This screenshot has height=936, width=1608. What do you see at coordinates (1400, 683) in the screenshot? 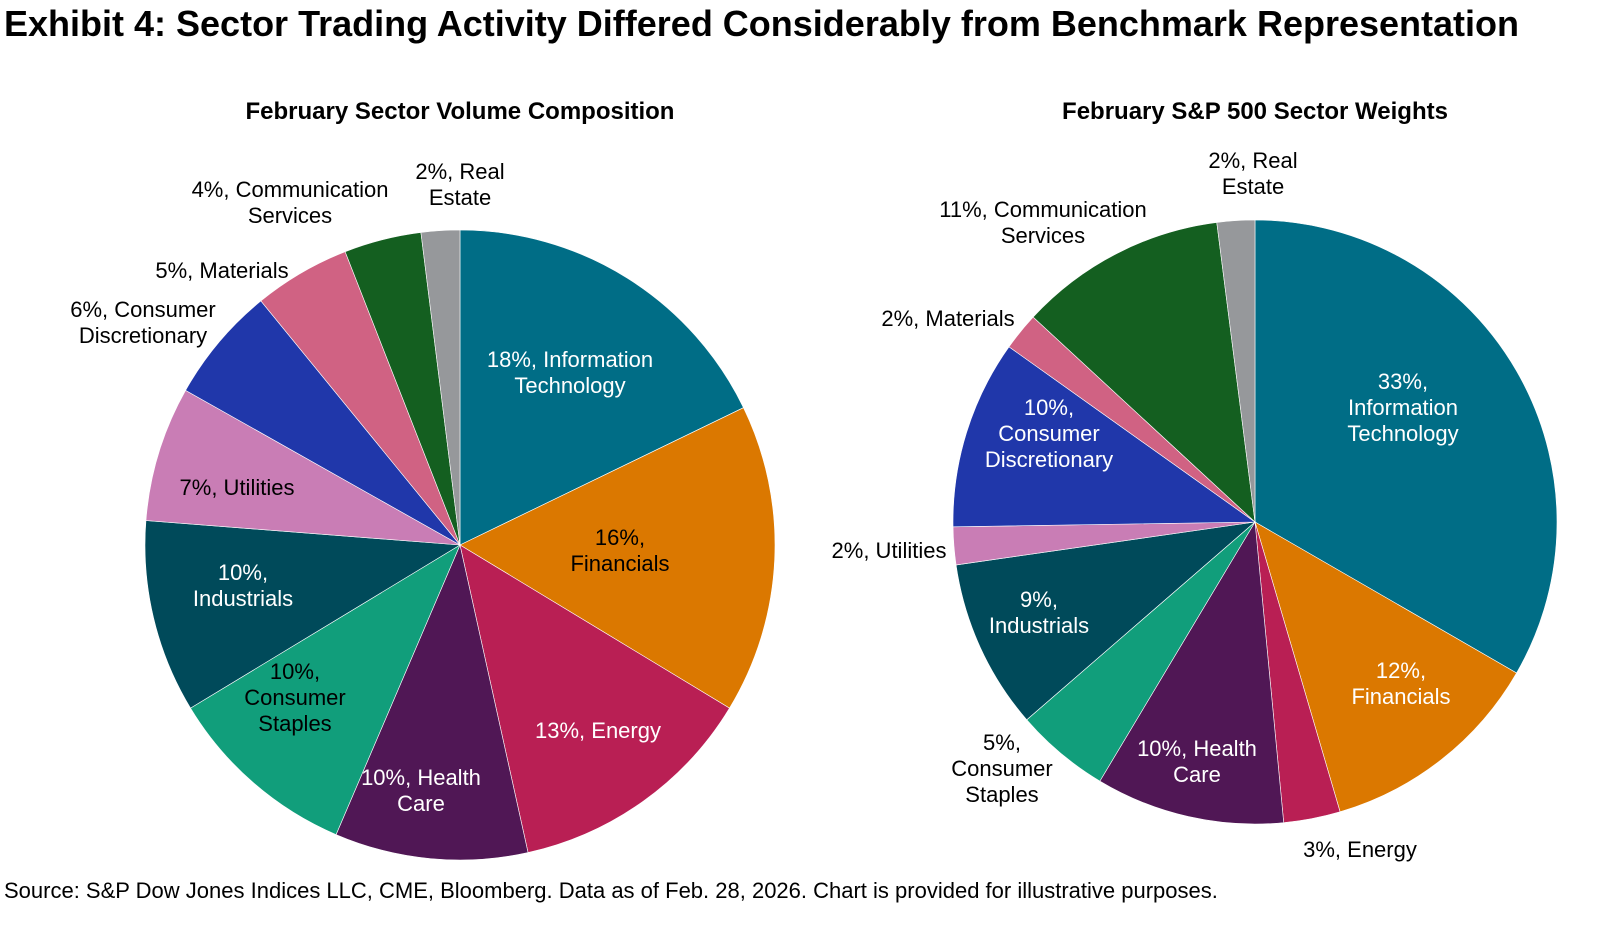
I see `data-label-financials: 12%, Financials` at bounding box center [1400, 683].